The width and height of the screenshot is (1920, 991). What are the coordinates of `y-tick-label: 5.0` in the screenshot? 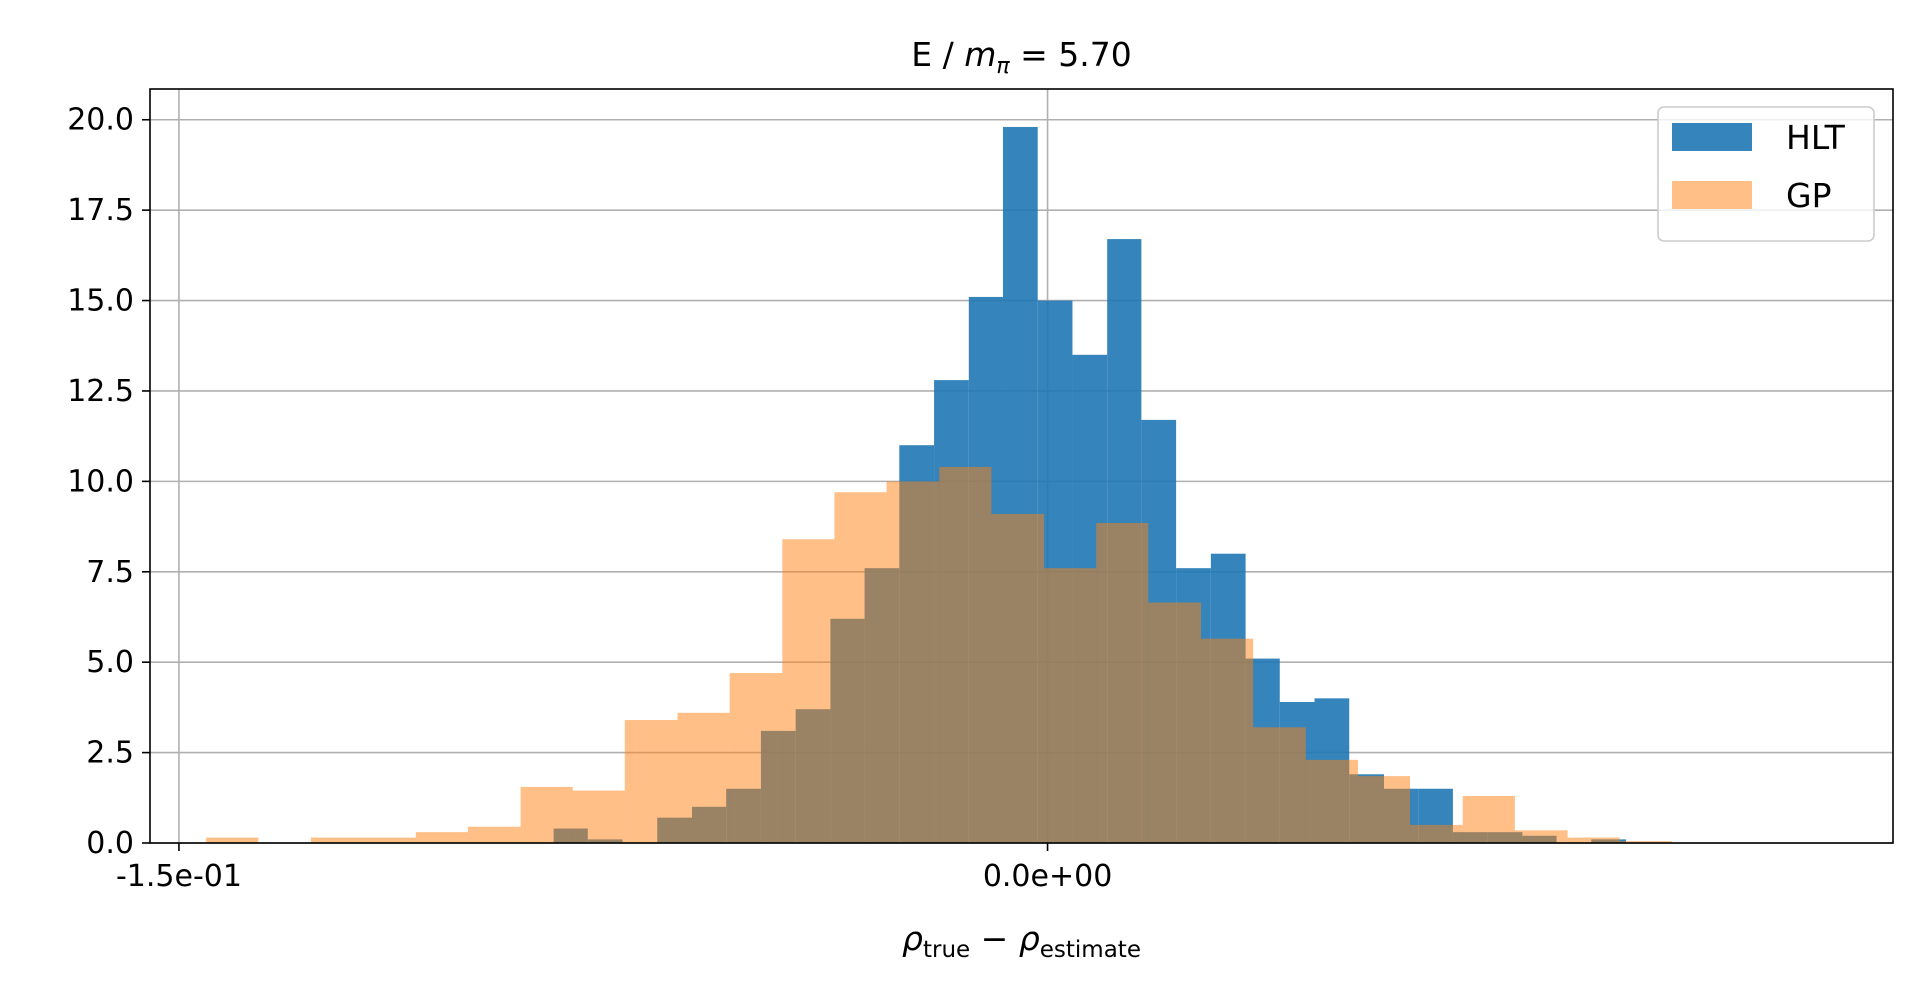 It's located at (110, 662).